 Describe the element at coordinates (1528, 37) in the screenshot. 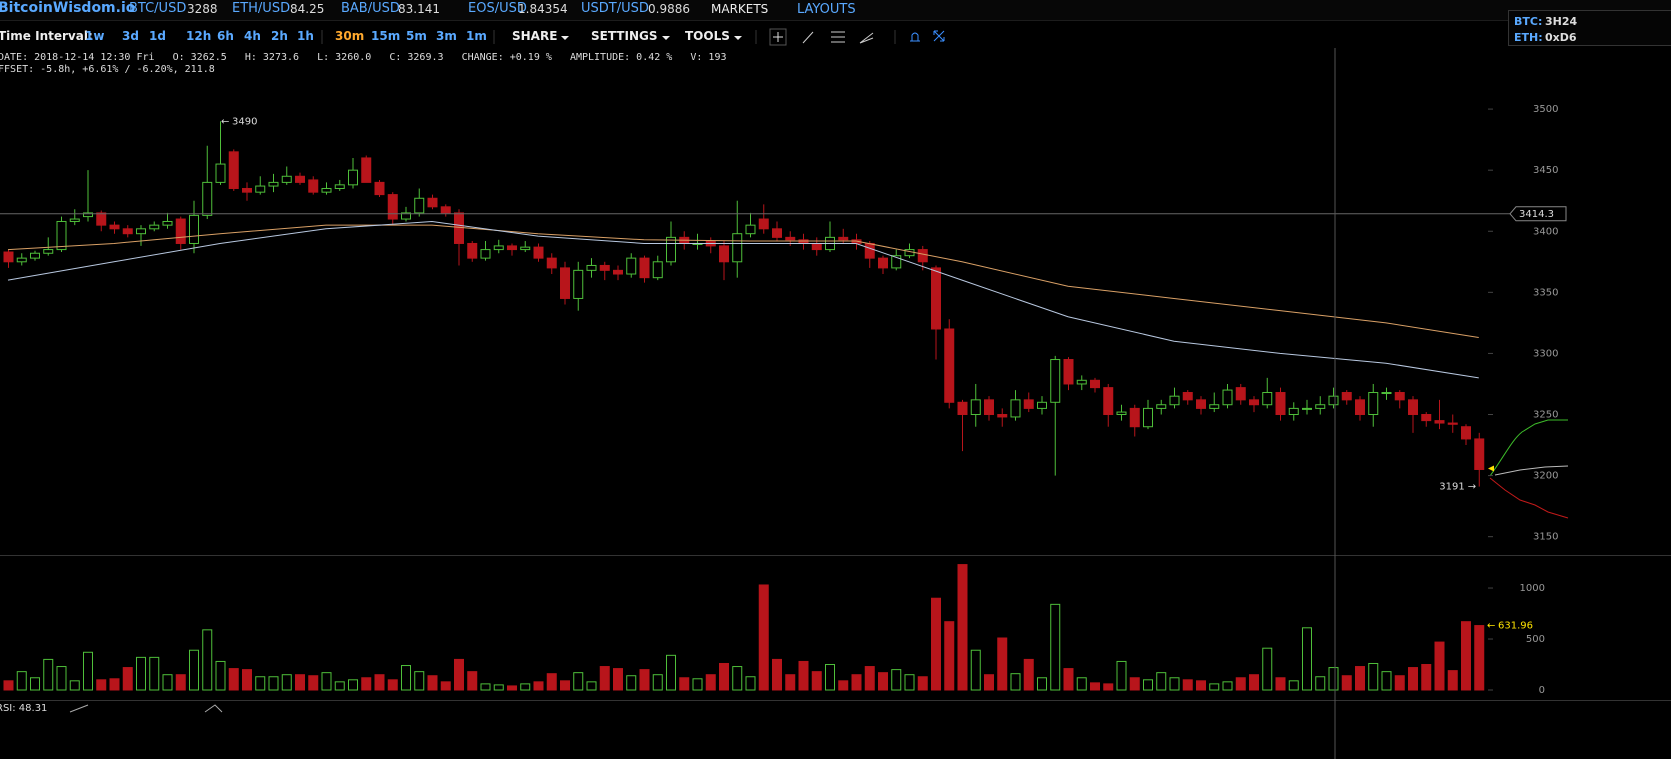

I see `side-text: ETH:` at that location.